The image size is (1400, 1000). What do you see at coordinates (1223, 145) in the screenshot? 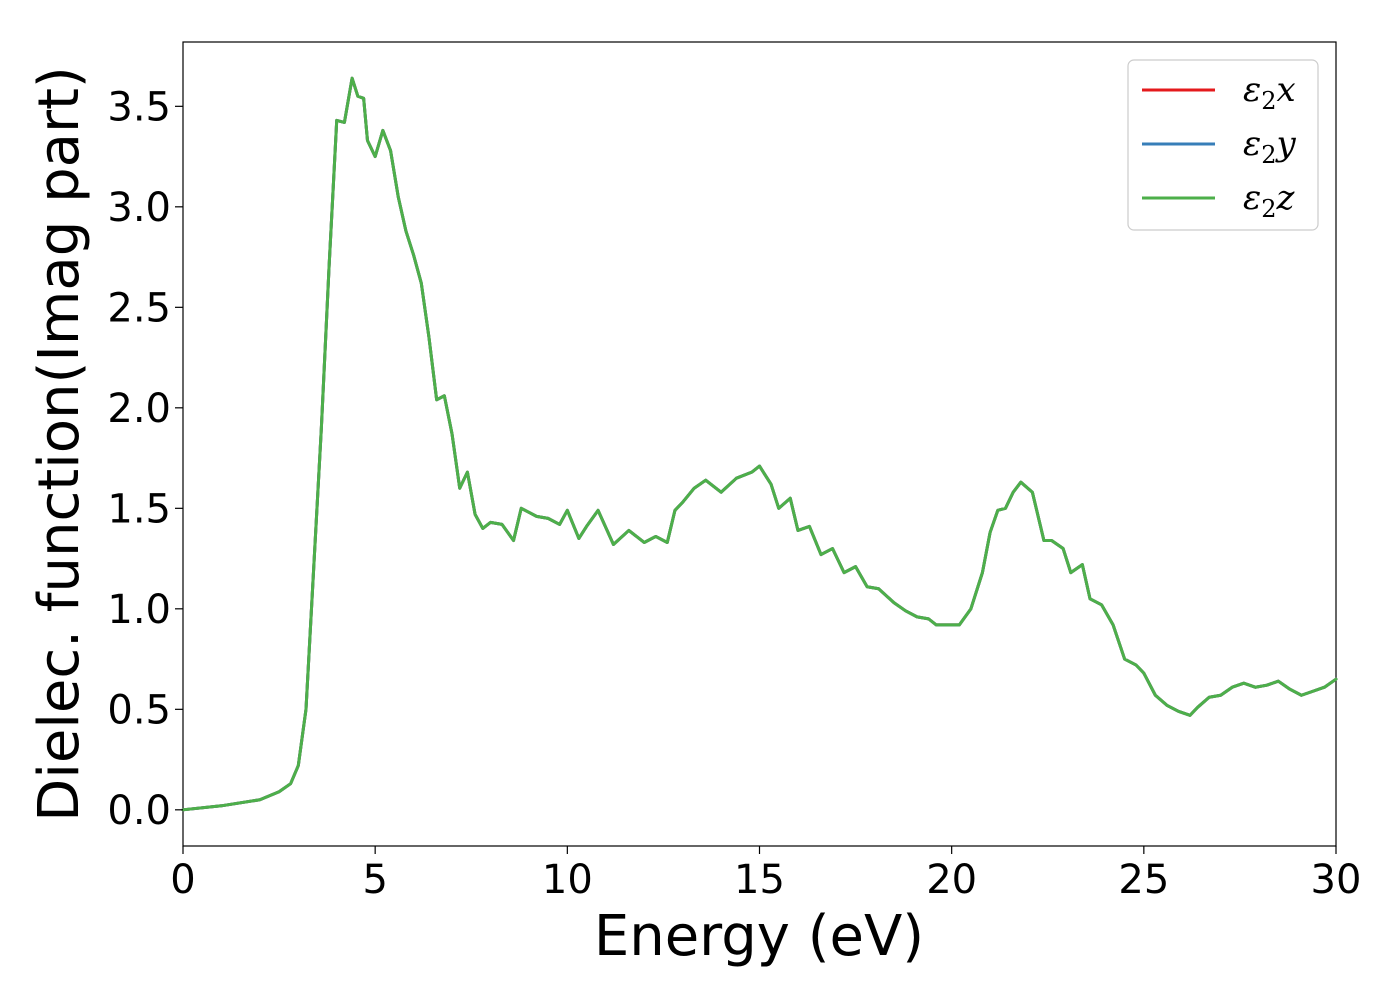
I see `legend-box` at bounding box center [1223, 145].